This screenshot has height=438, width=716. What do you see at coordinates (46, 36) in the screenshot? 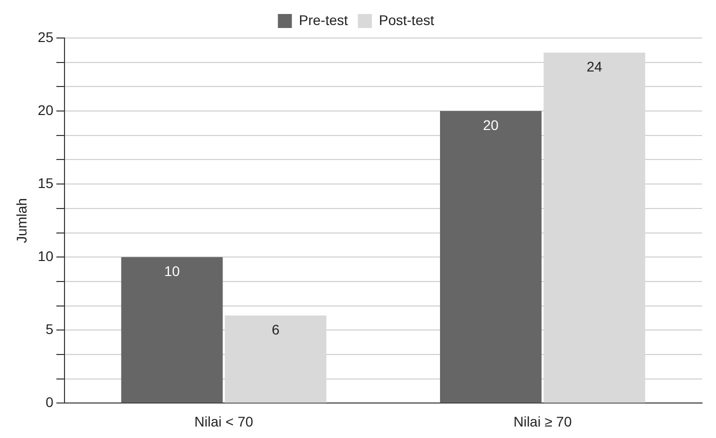
I see `y-tick-label: 25` at bounding box center [46, 36].